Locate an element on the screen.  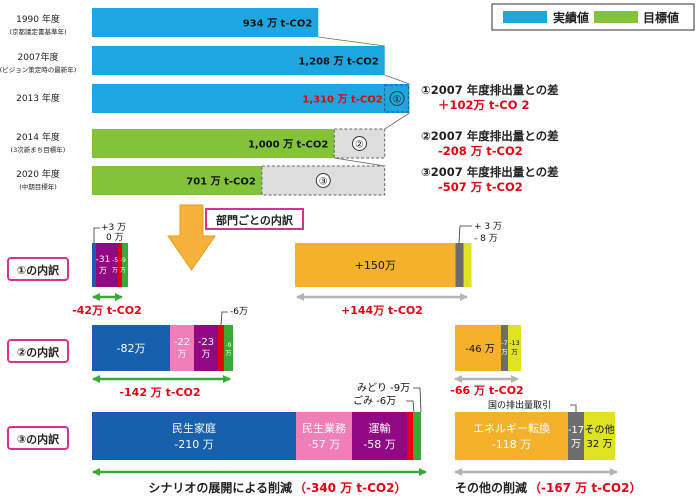
breakdown-title: 部門ごとの内訳 is located at coordinates (255, 220).